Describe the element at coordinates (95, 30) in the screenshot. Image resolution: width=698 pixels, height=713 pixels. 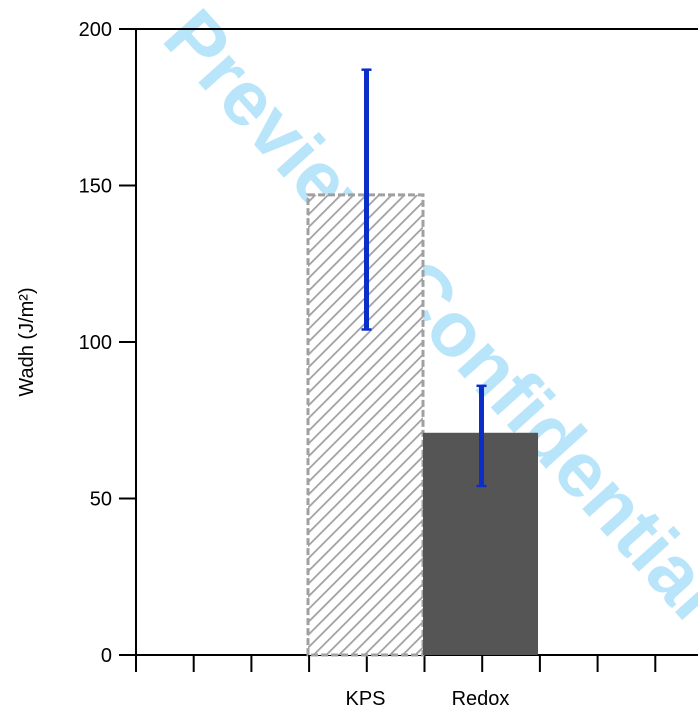
I see `y-tick-label: 200` at that location.